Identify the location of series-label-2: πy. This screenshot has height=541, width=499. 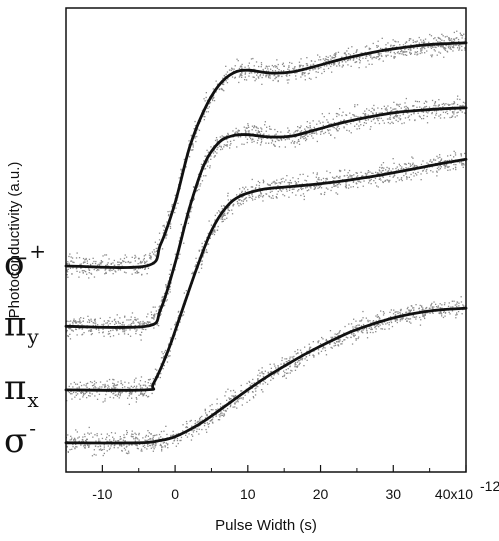
(21, 326).